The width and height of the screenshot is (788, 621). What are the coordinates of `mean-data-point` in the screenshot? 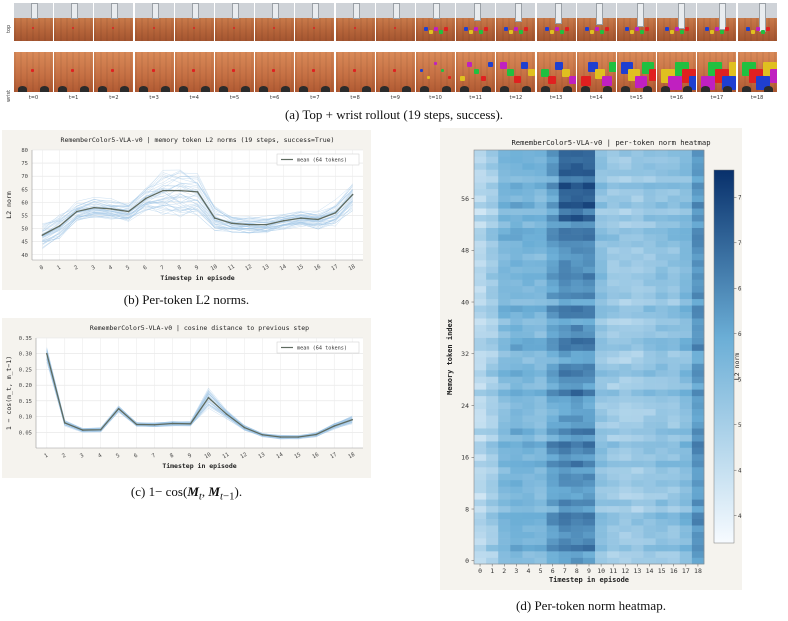 It's located at (59, 226).